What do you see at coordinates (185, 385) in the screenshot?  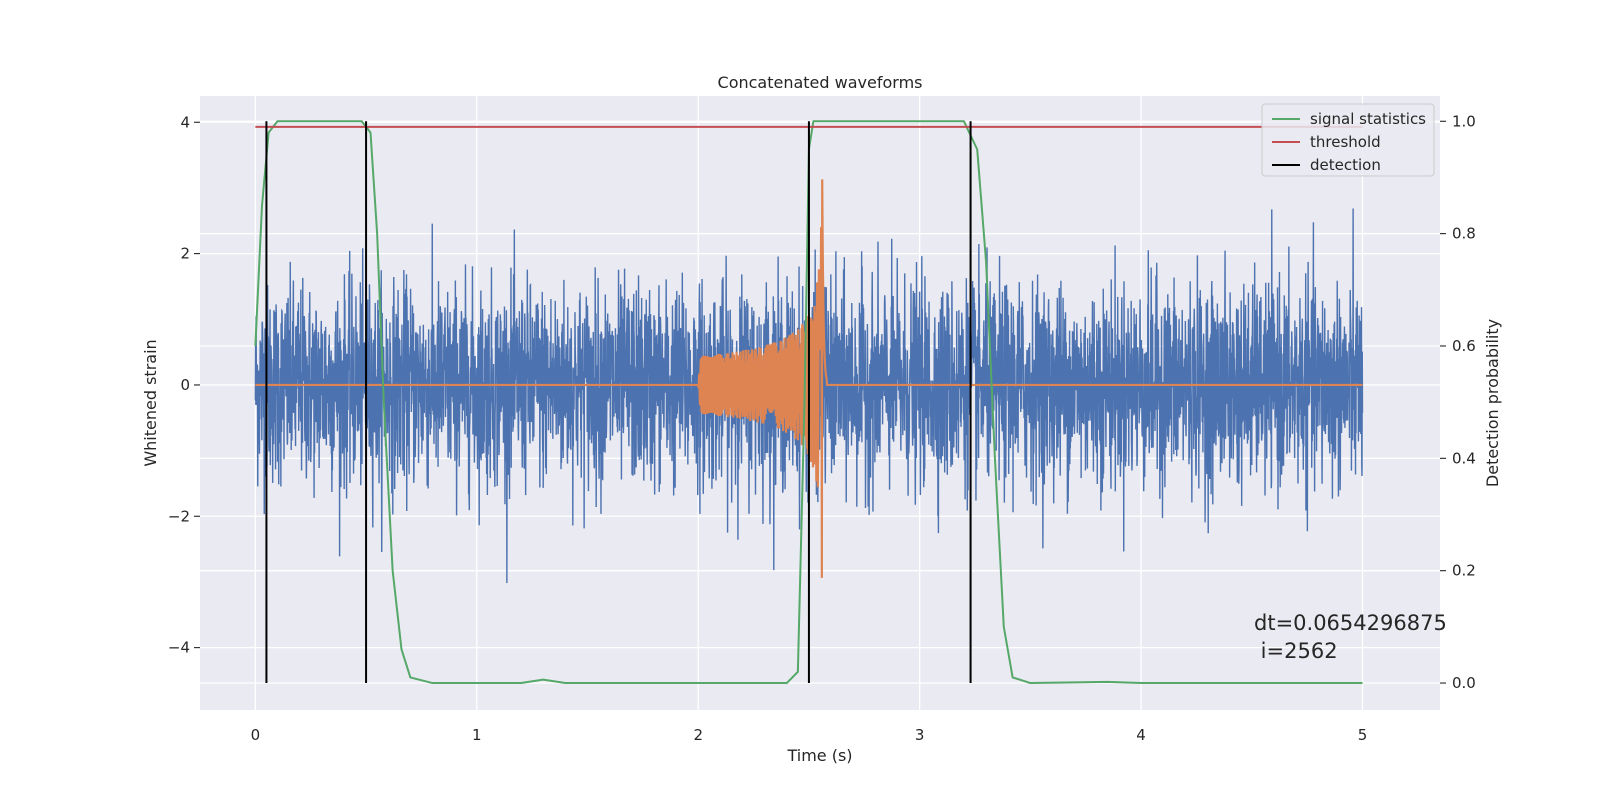 I see `y-left-tick-label: 0` at bounding box center [185, 385].